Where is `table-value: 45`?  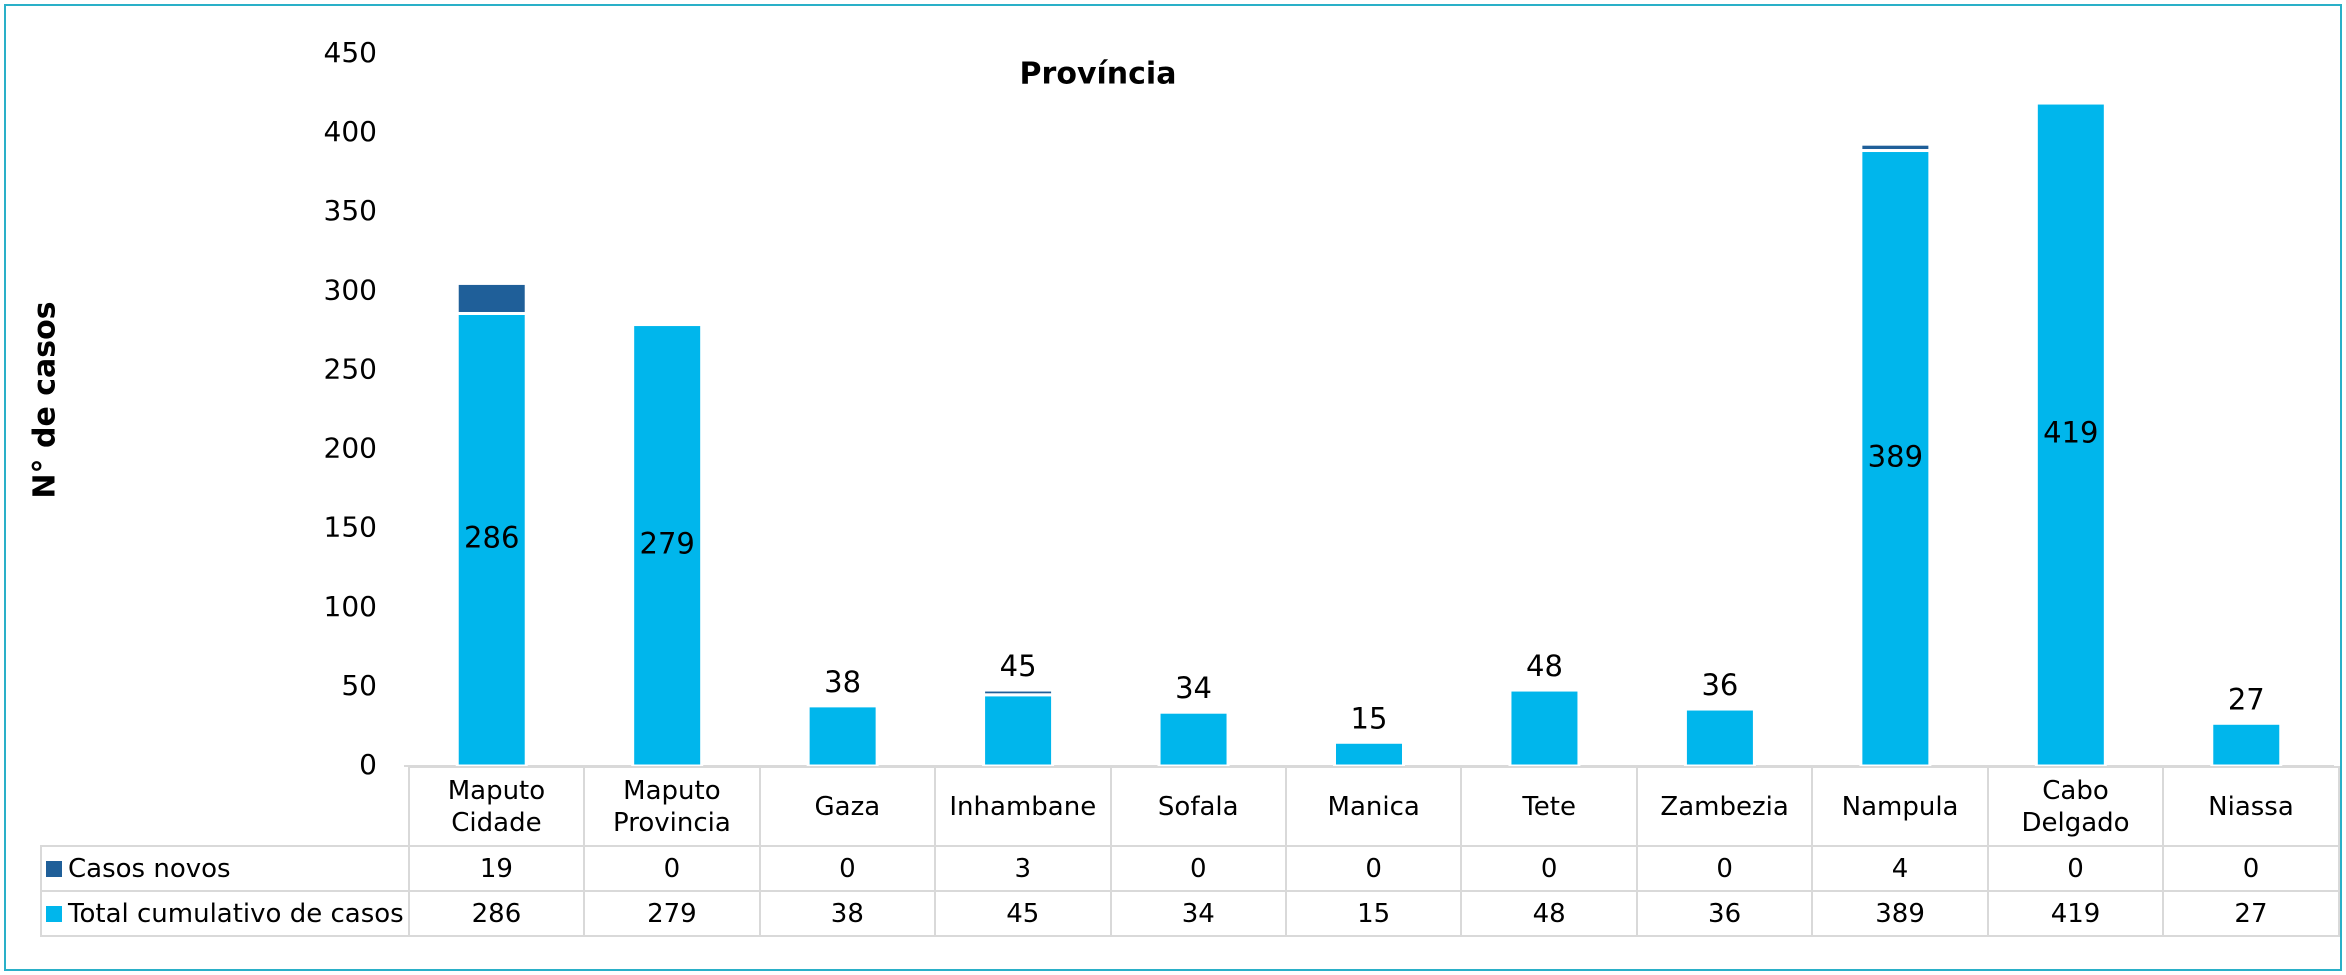
table-value: 45 is located at coordinates (1023, 913).